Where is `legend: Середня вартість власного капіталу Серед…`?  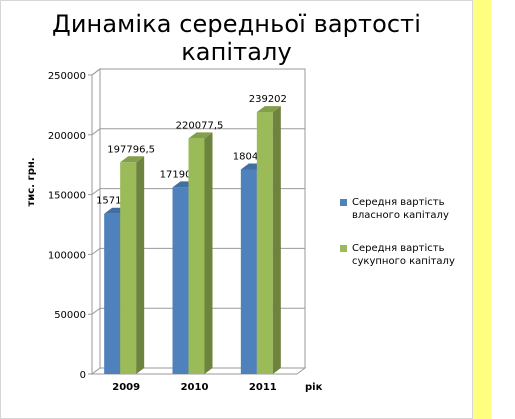
legend: Середня вартість власного капіталу Серед… is located at coordinates (405, 242).